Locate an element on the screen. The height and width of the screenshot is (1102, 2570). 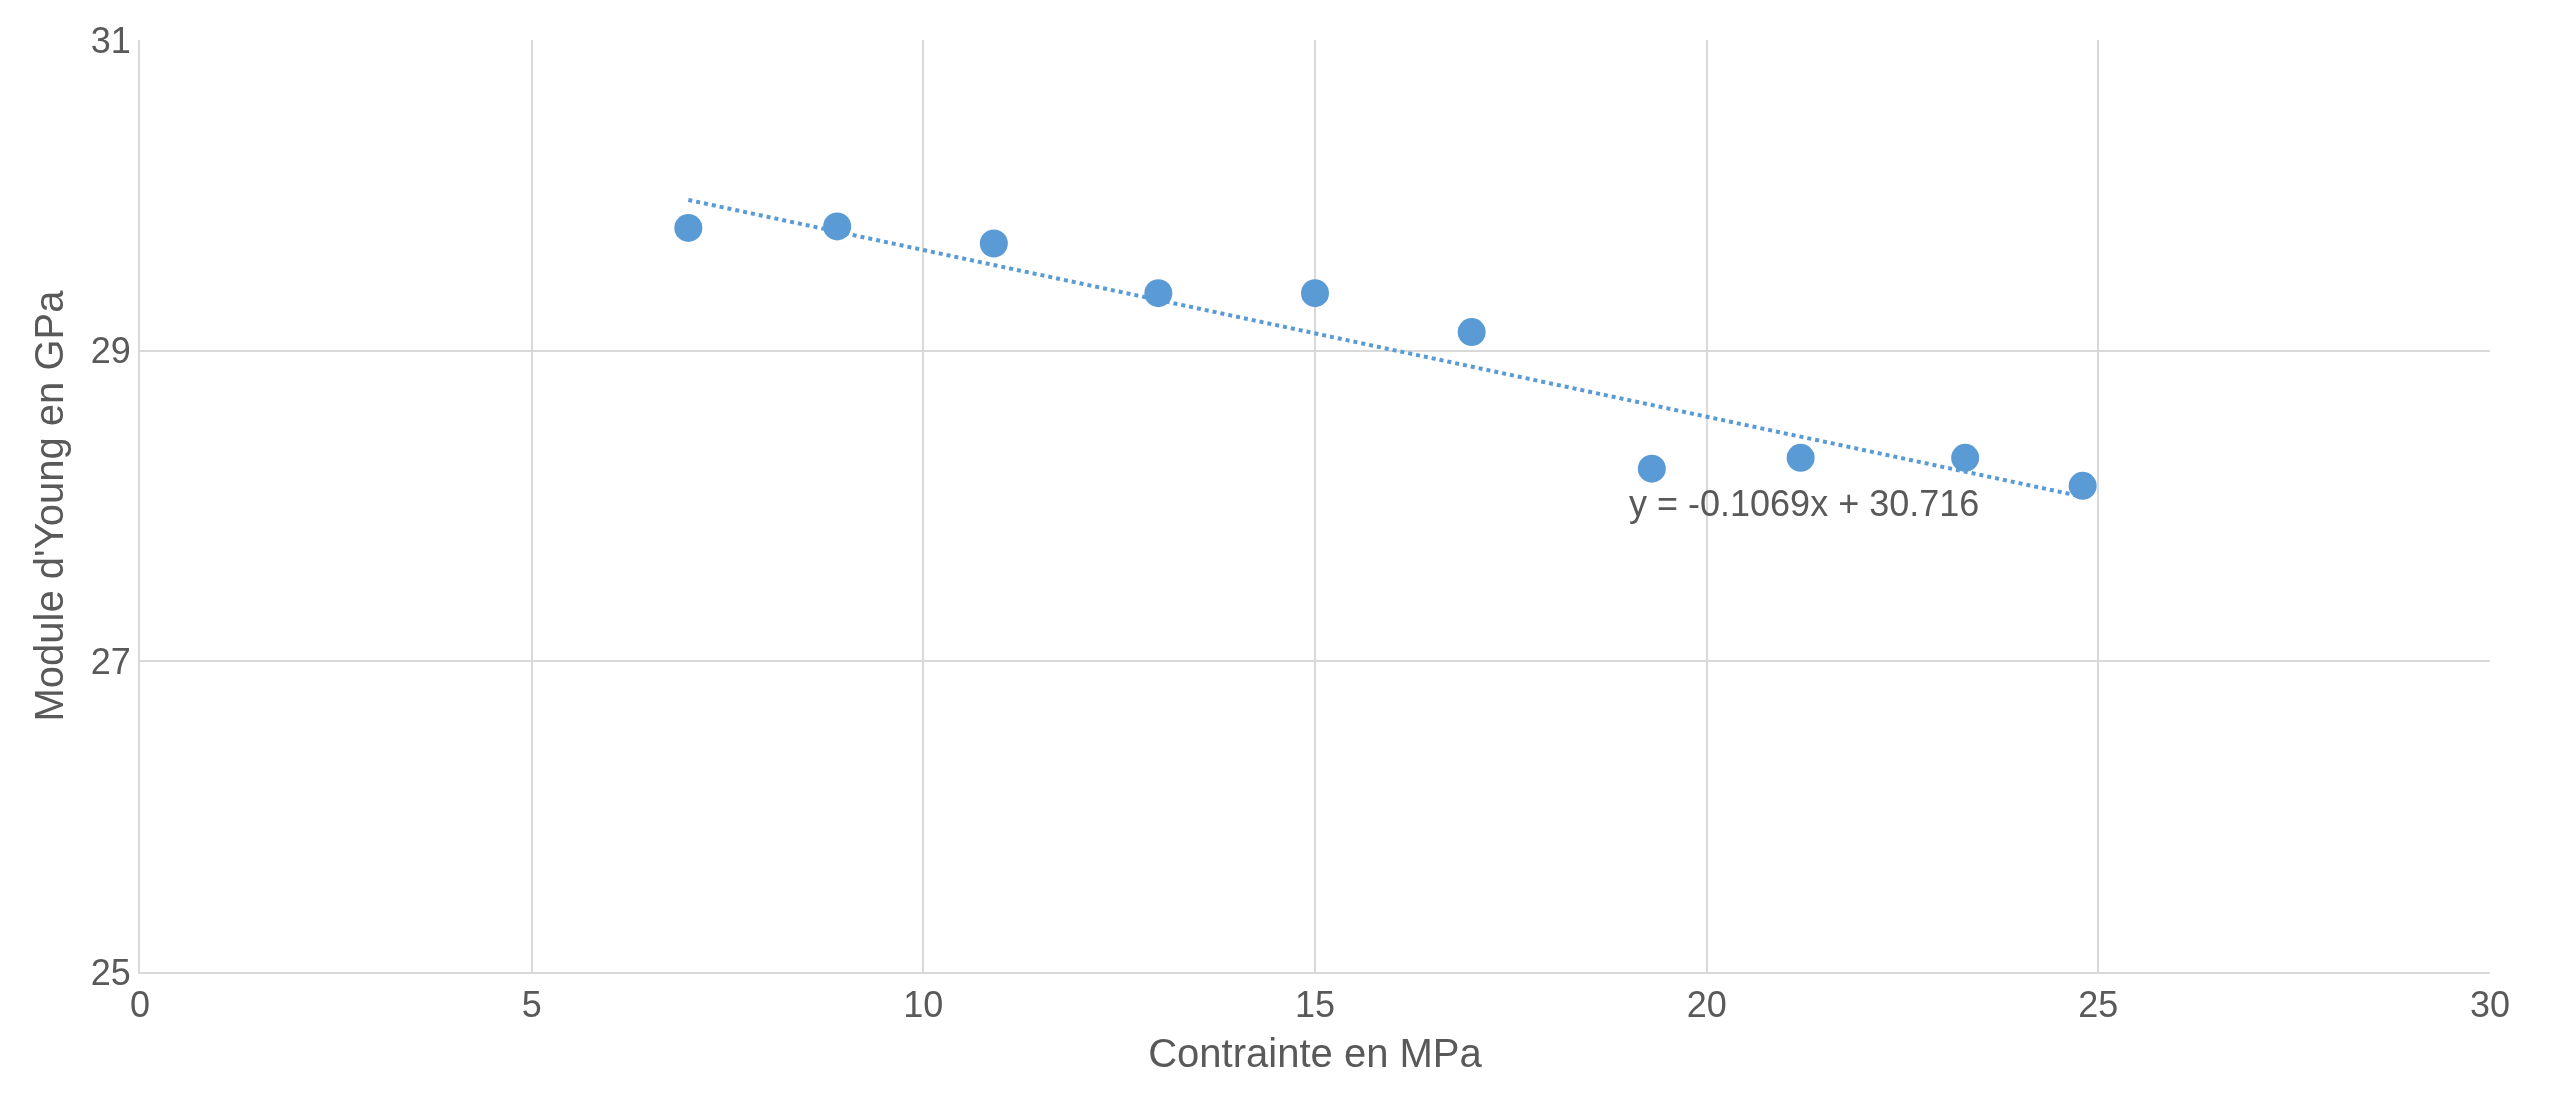
x-tick-label: 25 is located at coordinates (2098, 1005).